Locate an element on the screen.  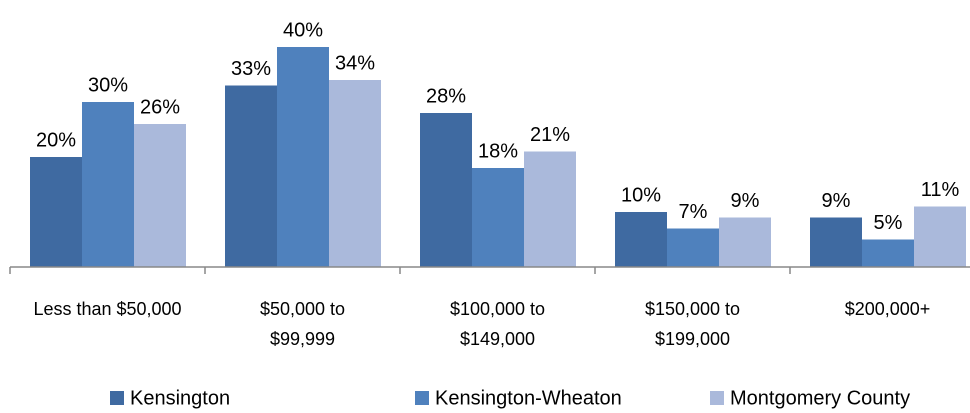
data-label: 28% is located at coordinates (446, 96).